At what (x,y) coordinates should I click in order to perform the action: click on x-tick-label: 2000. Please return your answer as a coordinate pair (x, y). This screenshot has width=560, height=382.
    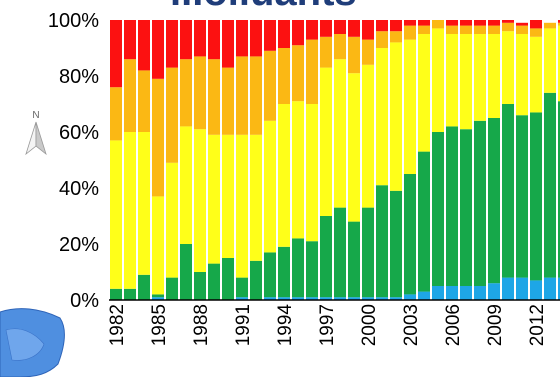
    Looking at the image, I should click on (369, 325).